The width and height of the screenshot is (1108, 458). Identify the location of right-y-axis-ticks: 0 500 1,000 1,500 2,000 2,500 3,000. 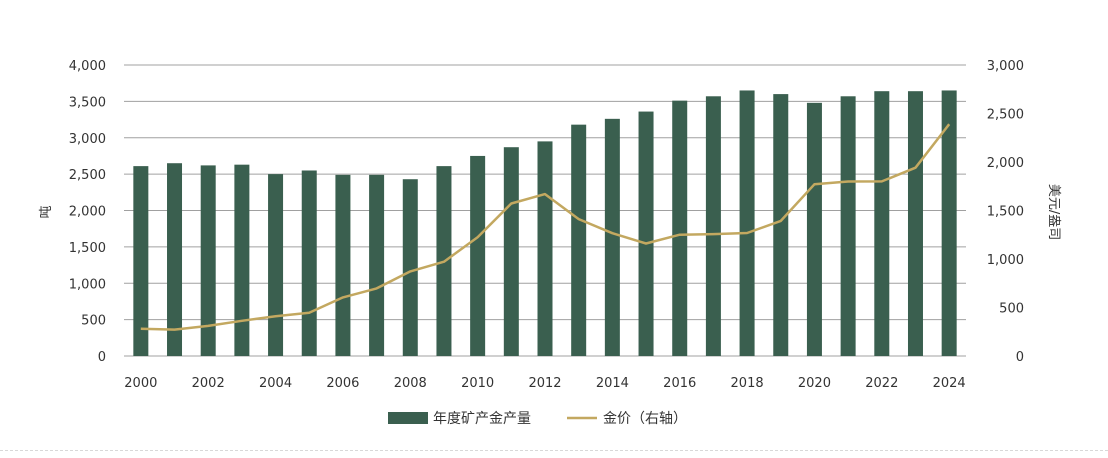
(1005, 212).